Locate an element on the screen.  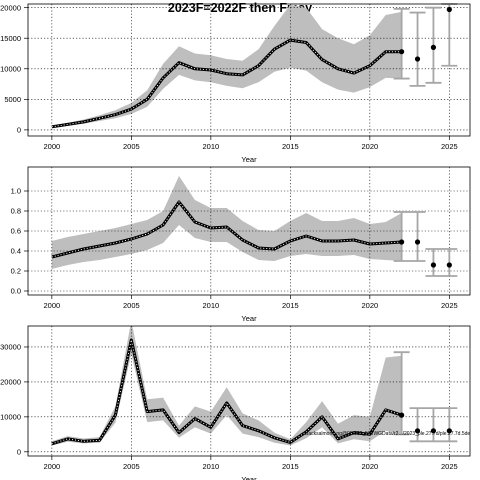
y-tick-label: 30000 is located at coordinates (10, 347).